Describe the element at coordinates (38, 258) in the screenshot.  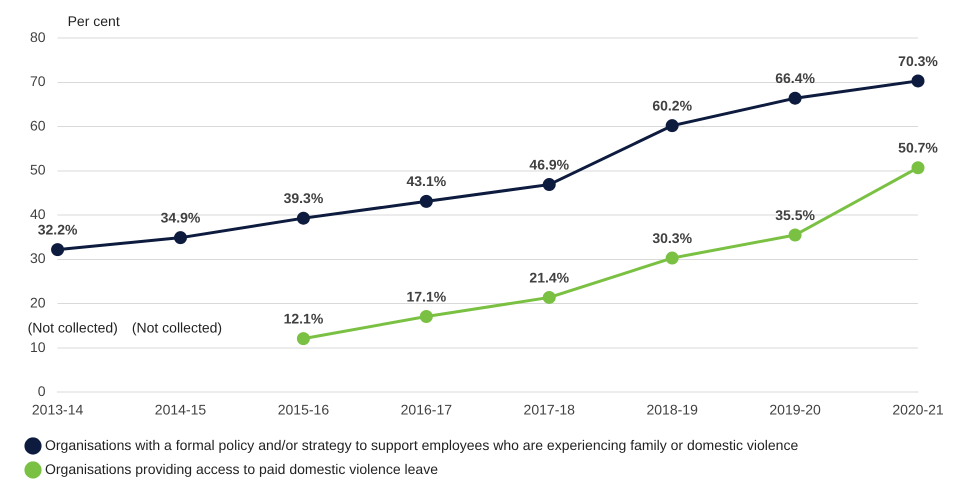
I see `y-tick-label: 30` at that location.